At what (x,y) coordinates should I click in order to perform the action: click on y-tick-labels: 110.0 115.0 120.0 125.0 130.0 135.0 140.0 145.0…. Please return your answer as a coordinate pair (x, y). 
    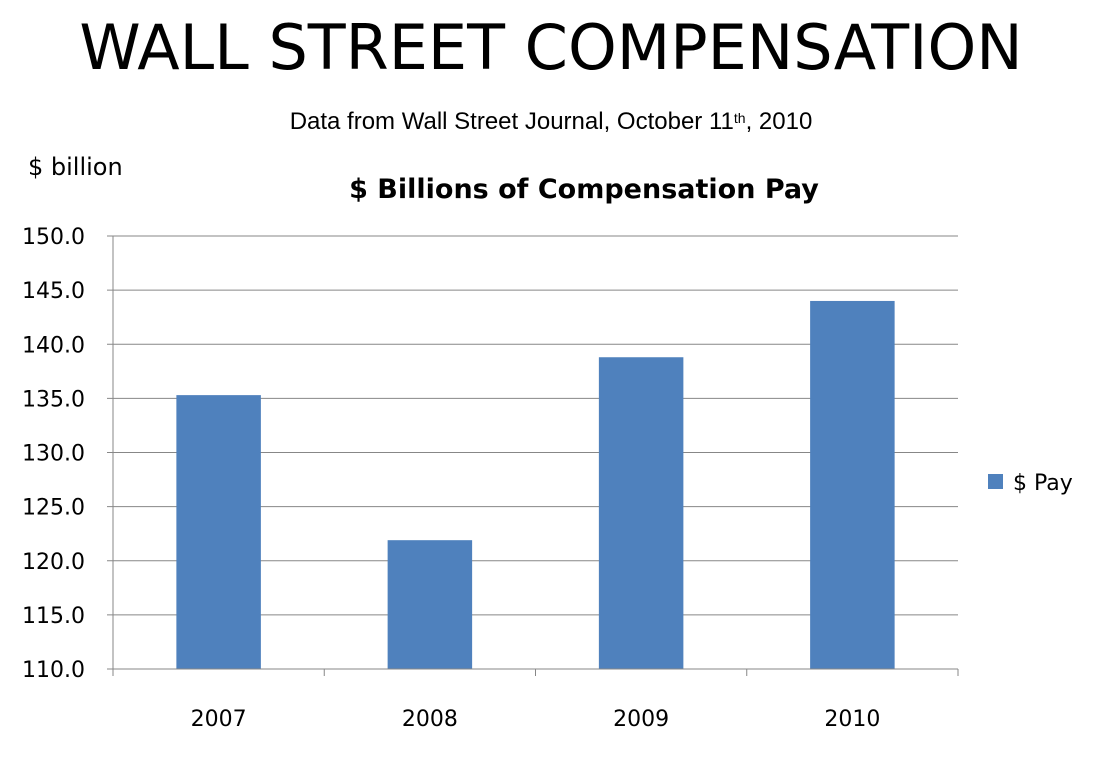
    Looking at the image, I should click on (53, 454).